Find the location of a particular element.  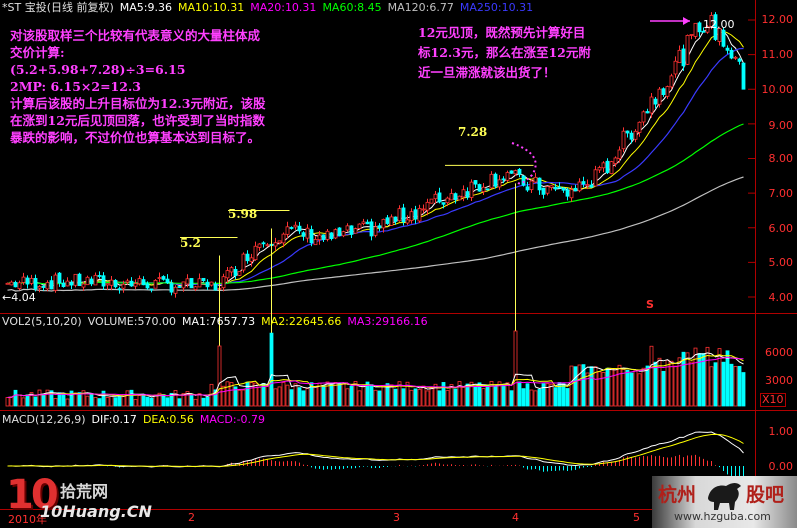

macd-chart is located at coordinates (375, 458).